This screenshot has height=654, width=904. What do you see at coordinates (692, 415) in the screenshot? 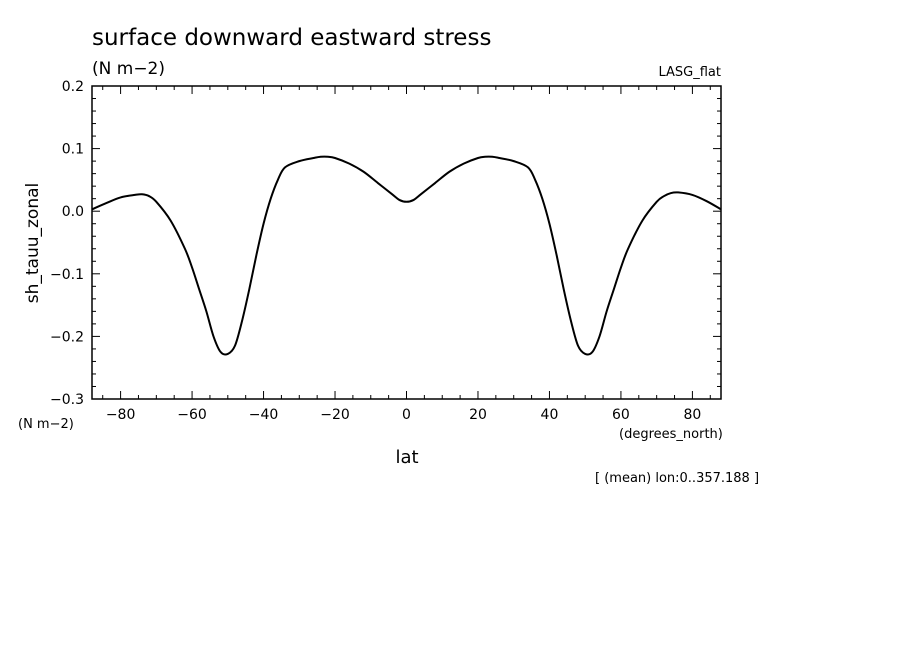
I see `x-tick-label: 80` at bounding box center [692, 415].